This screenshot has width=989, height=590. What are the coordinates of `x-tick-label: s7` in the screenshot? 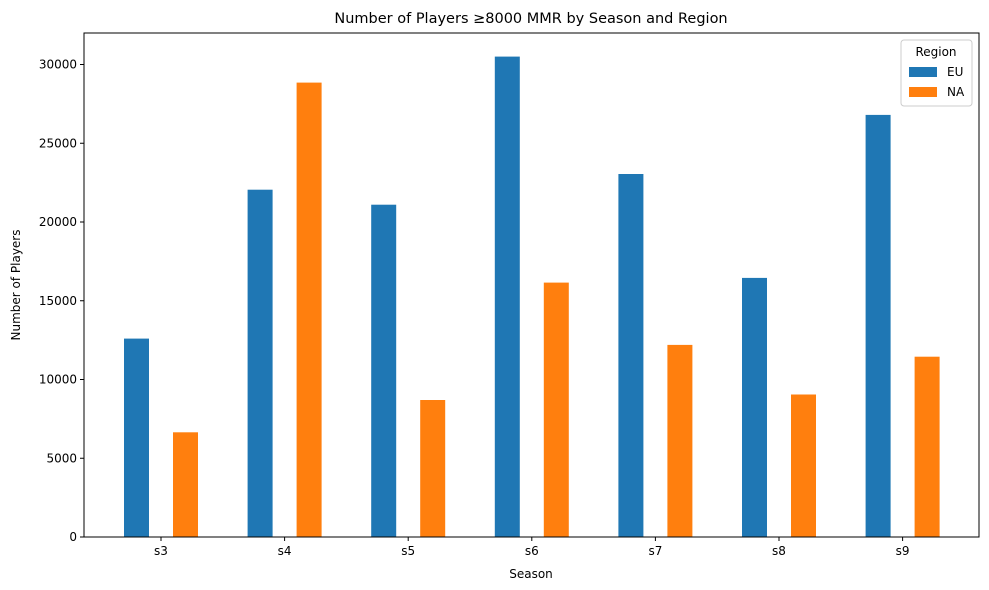 It's located at (655, 551).